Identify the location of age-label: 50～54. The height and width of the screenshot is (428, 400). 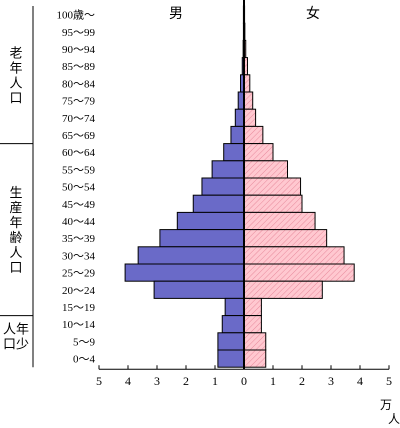
(78, 188).